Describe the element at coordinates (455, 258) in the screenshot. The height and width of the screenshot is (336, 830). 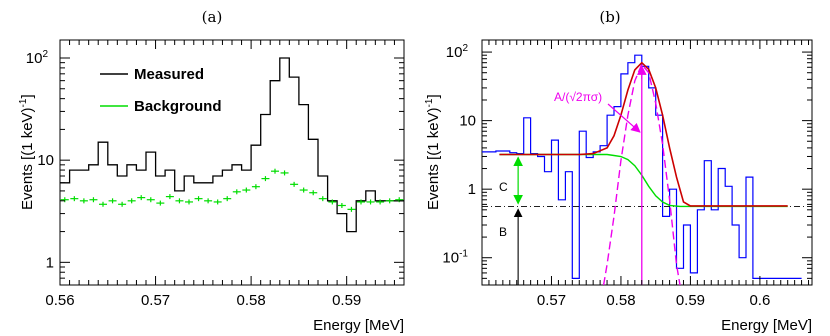
I see `y-tick-label: 10⁻¹` at that location.